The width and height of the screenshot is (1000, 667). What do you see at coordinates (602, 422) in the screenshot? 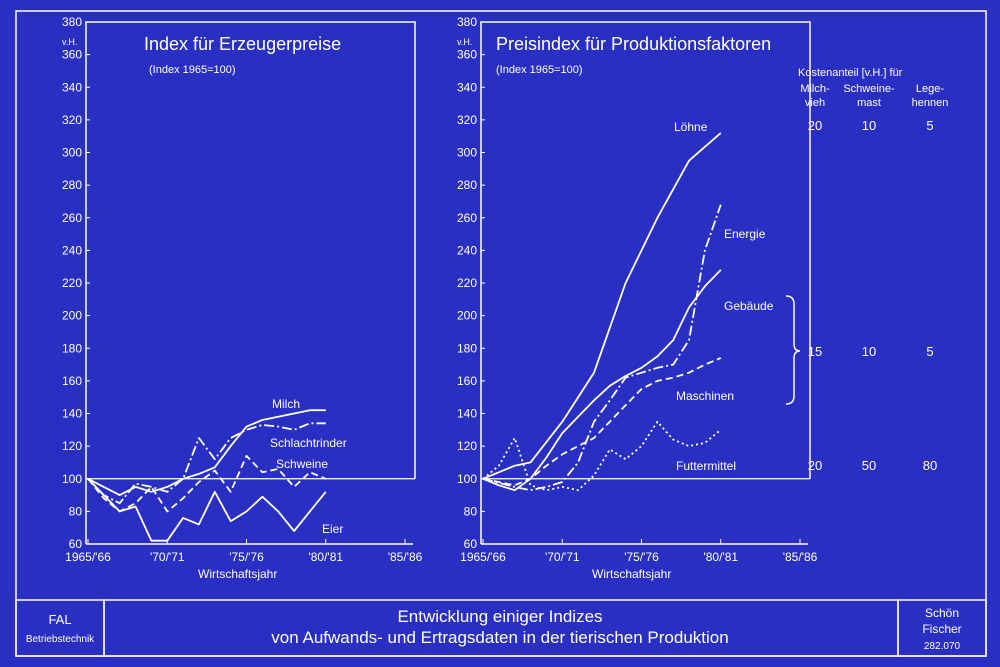
I see `series-line-maschinen` at bounding box center [602, 422].